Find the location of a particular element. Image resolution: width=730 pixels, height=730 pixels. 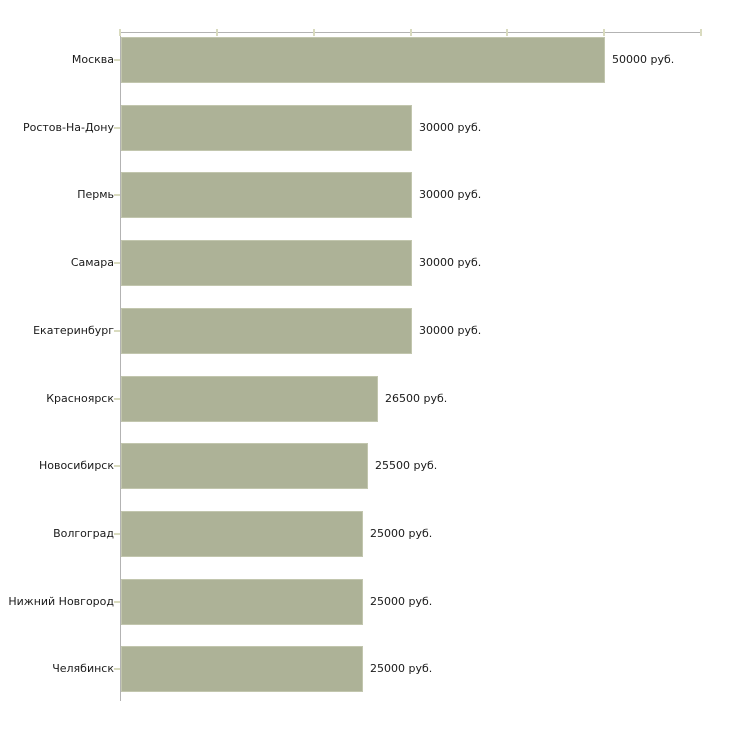

category-label: Красноярск is located at coordinates (80, 398).